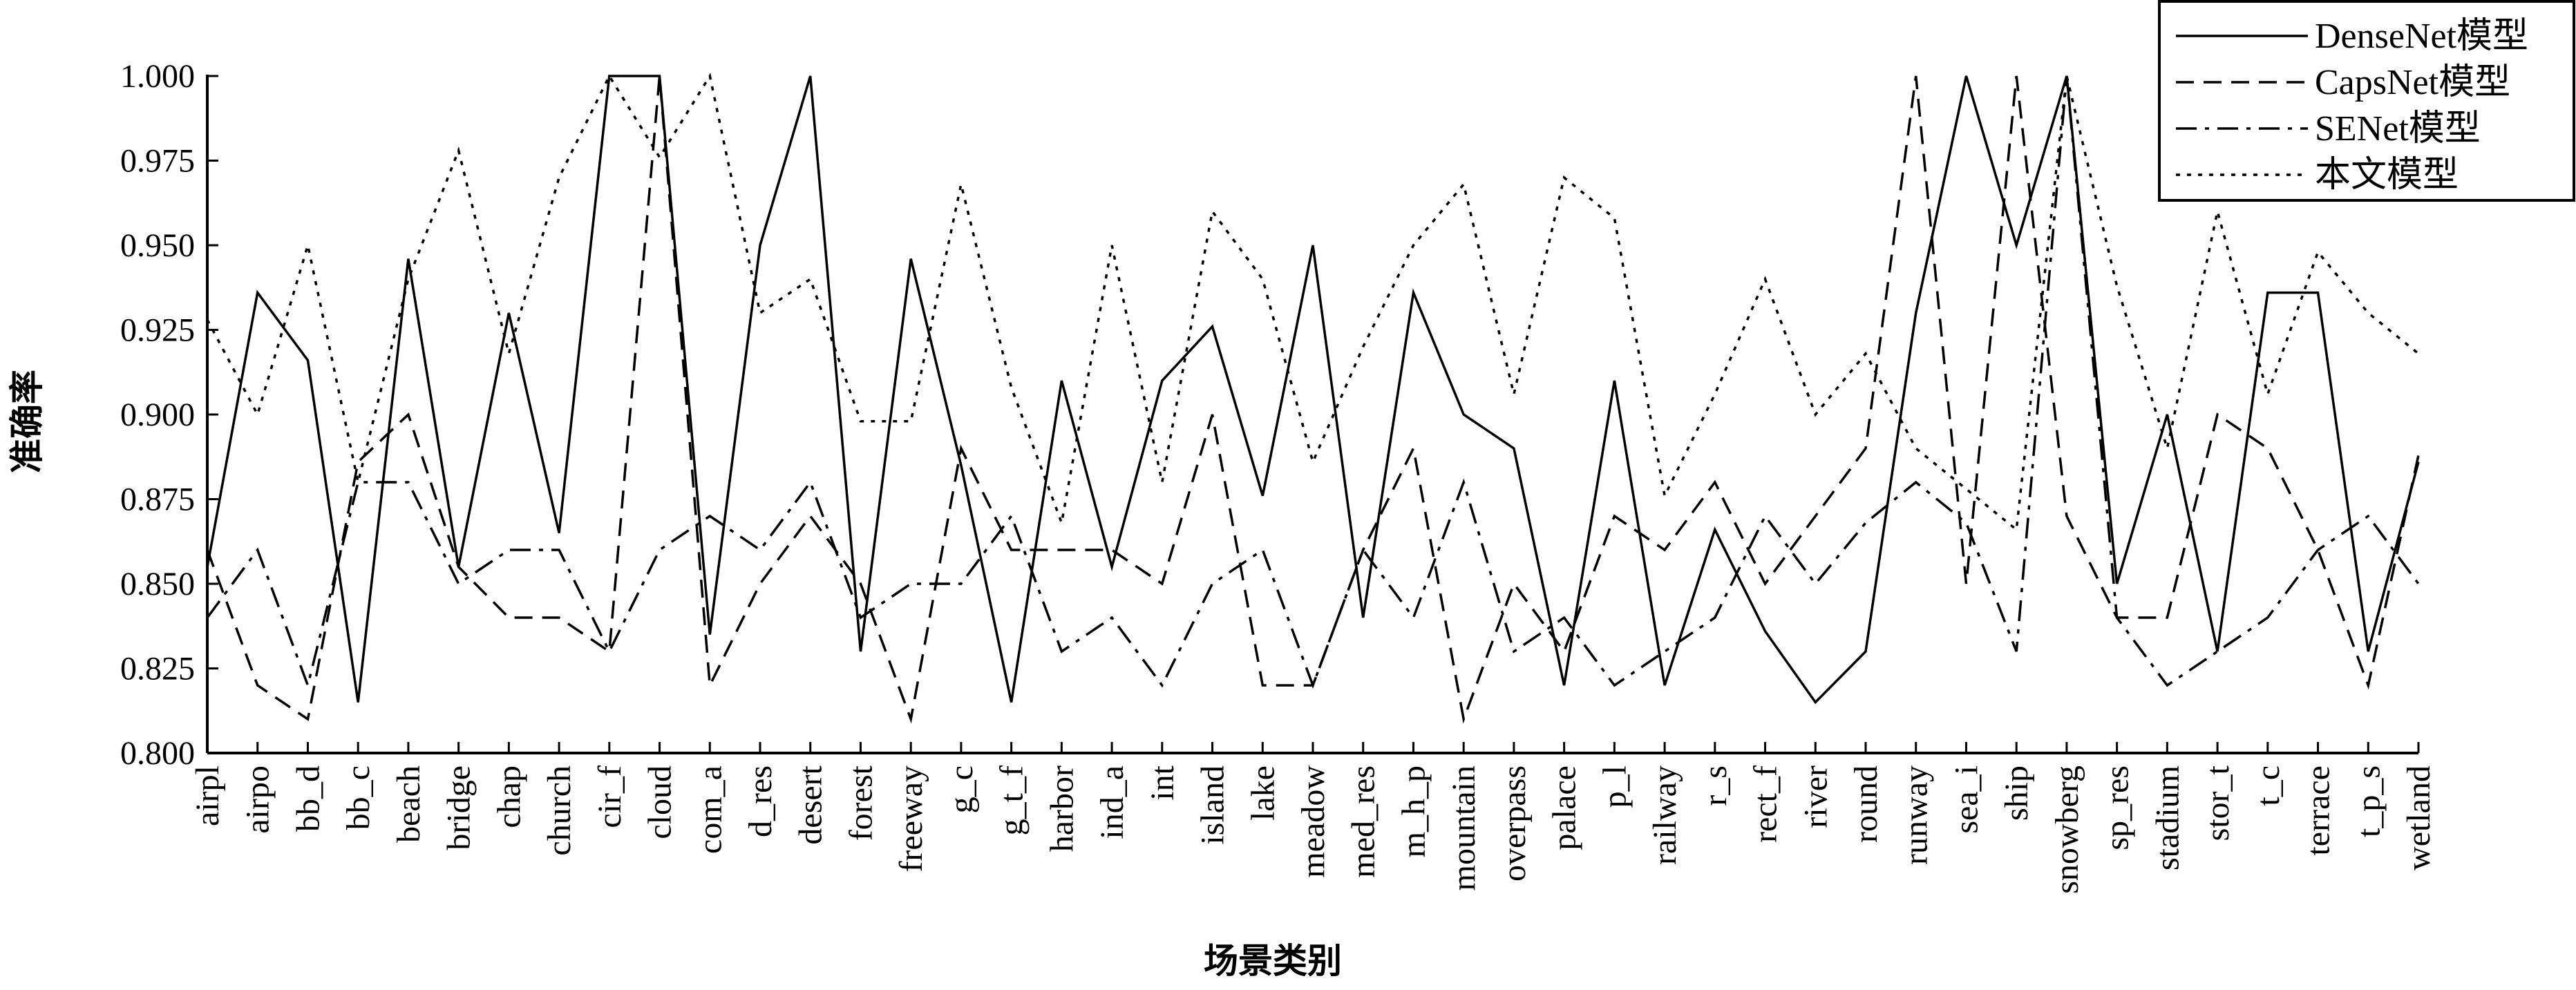  I want to click on x-tick-label: palace, so click(1564, 808).